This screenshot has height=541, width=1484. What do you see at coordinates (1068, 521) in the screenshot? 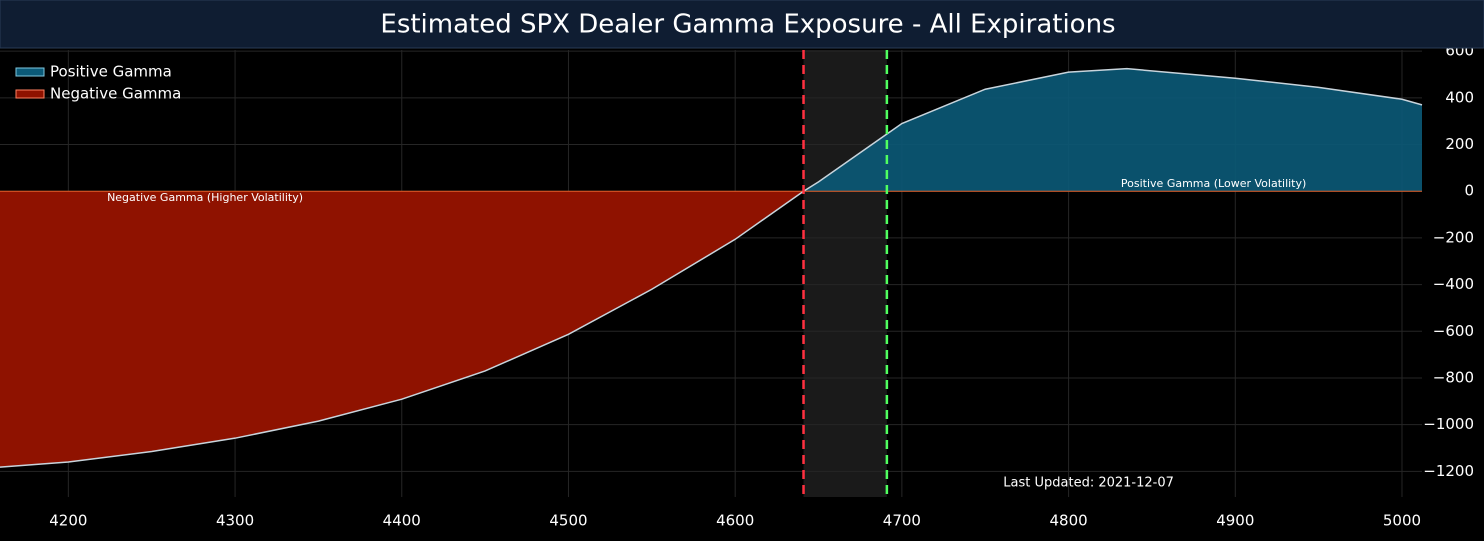
I see `x-tick-label: 4800` at bounding box center [1068, 521].